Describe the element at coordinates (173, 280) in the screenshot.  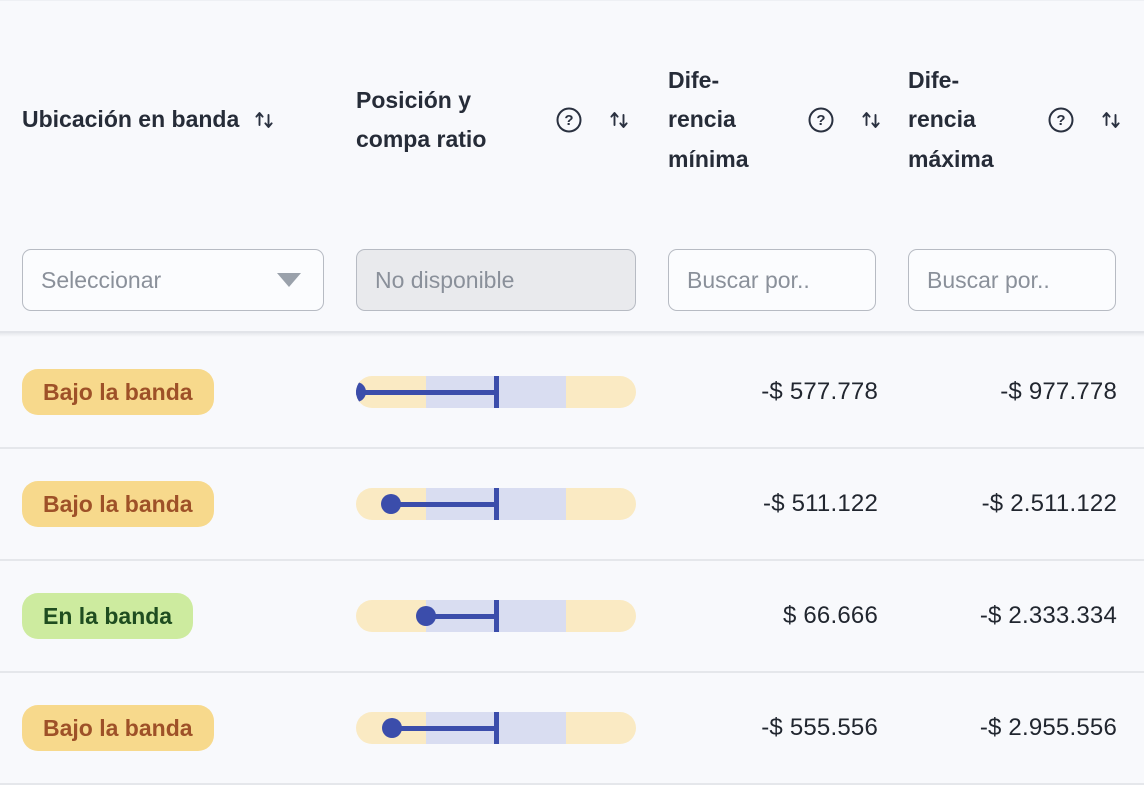
I see `band-location-select: Seleccionar` at that location.